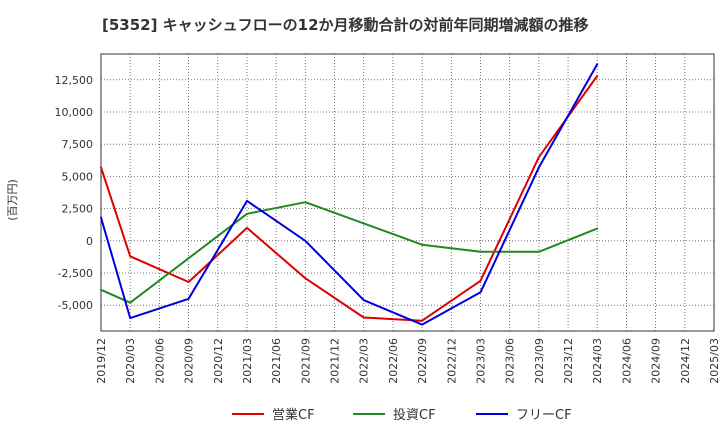 The image size is (720, 444). Describe the element at coordinates (597, 361) in the screenshot. I see `x-tick-label: 2024/03` at that location.